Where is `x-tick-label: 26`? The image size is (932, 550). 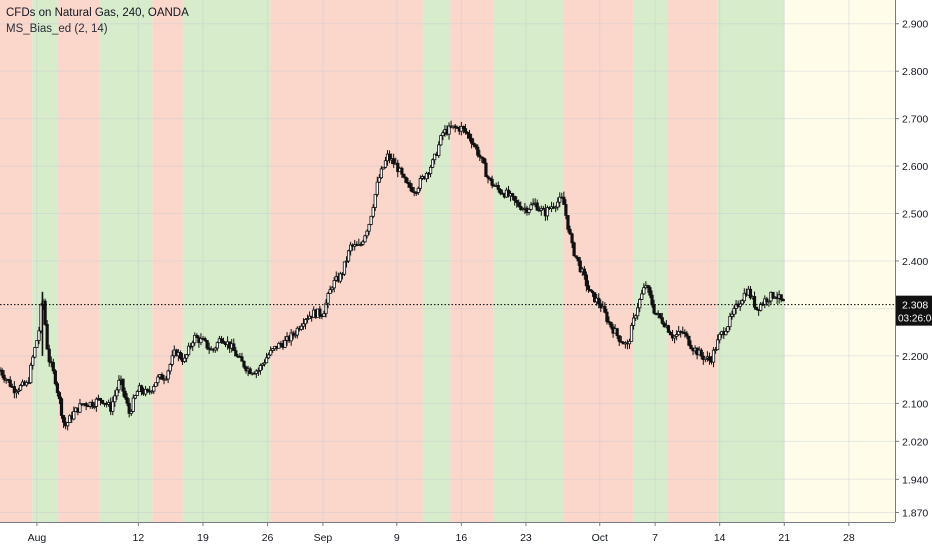 x-tick-label: 26 is located at coordinates (268, 538).